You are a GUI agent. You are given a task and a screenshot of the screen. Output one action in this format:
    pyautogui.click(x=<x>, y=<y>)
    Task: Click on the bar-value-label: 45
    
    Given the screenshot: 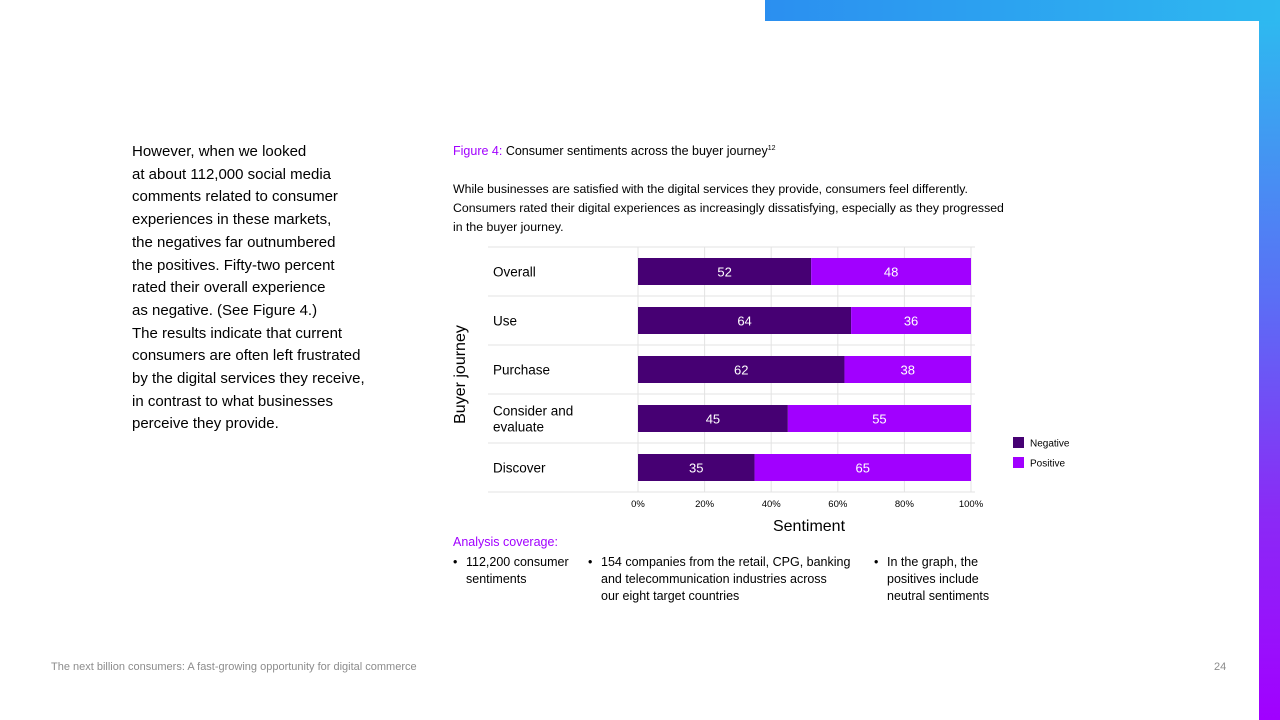 What is the action you would take?
    pyautogui.click(x=713, y=419)
    